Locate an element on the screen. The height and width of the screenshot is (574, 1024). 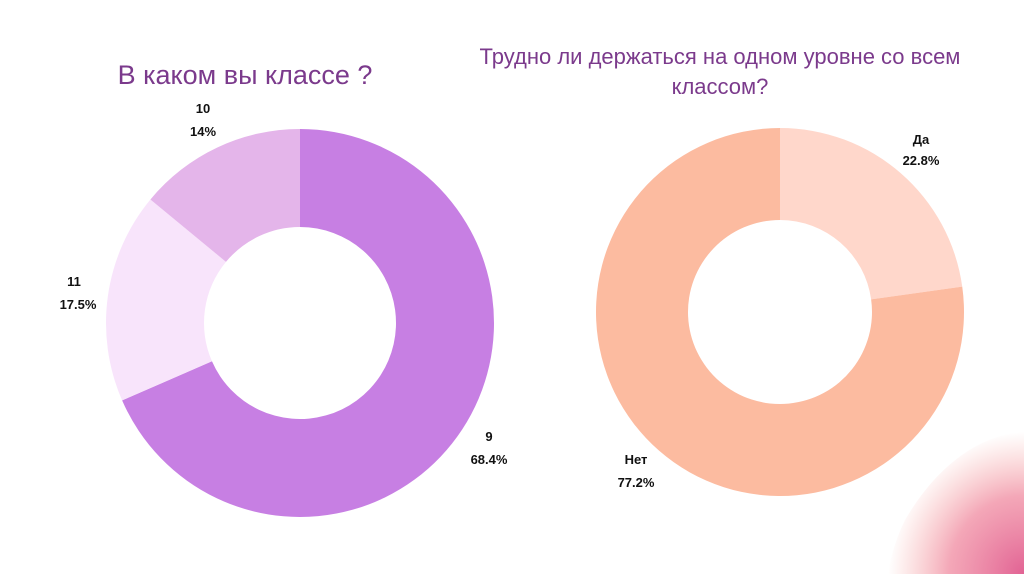
slice-name-label: Нет is located at coordinates (636, 459).